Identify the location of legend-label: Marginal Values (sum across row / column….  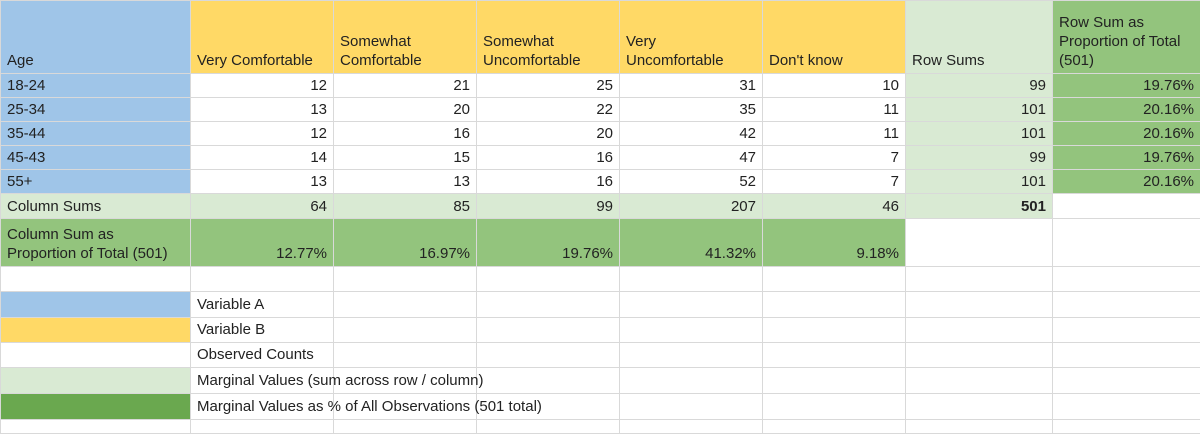
(336, 380).